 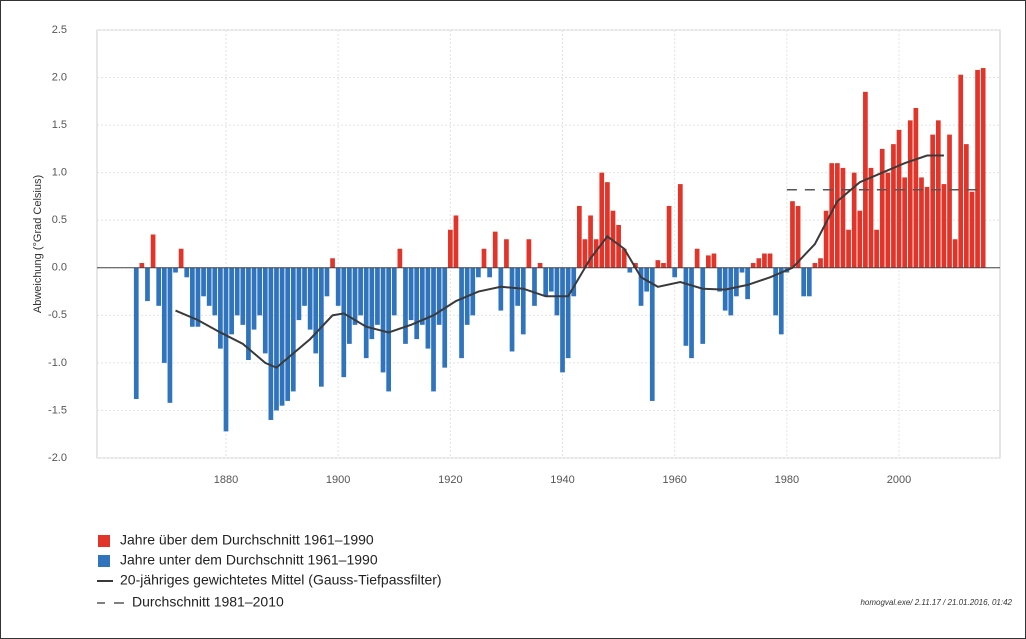 I want to click on y-axis-label: Abweichung (°Grad Celsius), so click(x=38, y=244).